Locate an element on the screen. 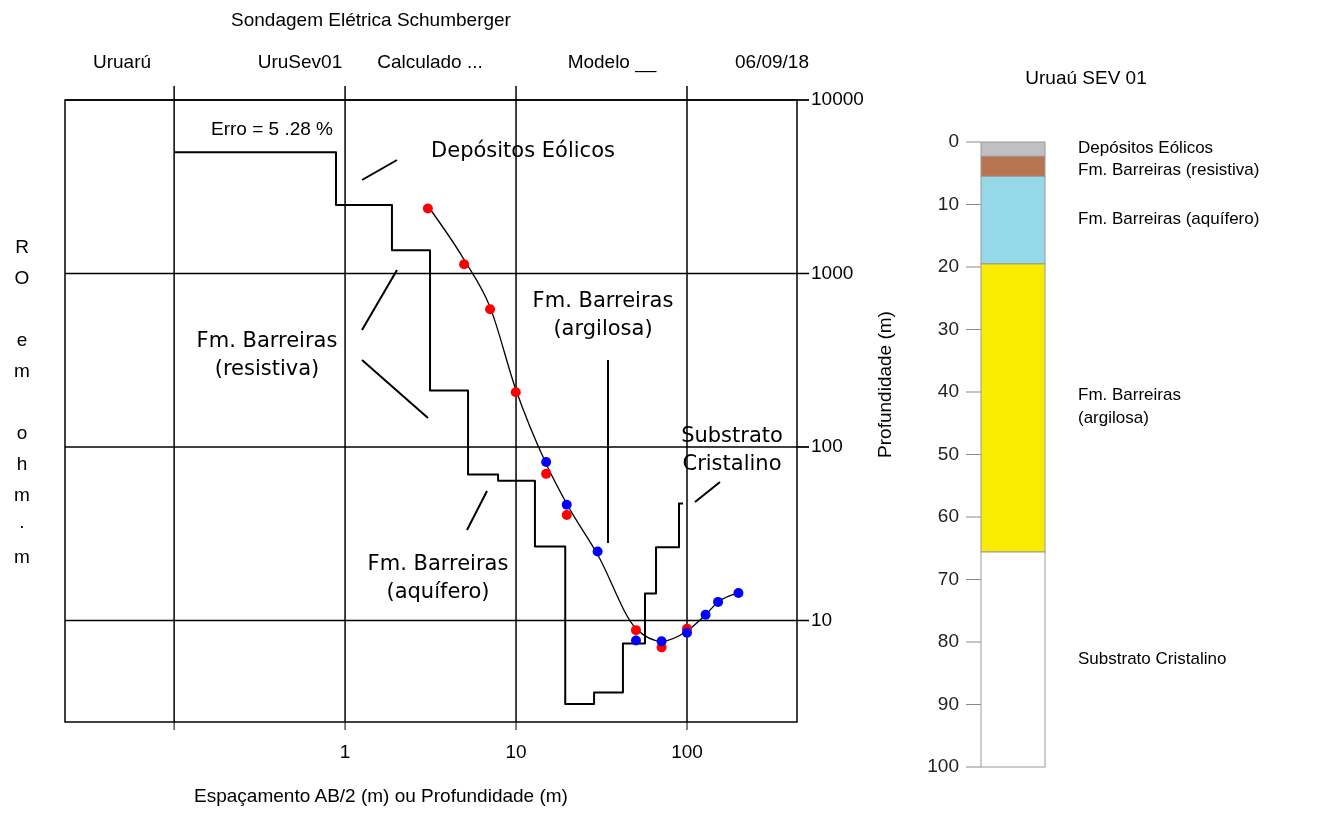 The height and width of the screenshot is (814, 1325). y-tick-label: 60 is located at coordinates (948, 516).